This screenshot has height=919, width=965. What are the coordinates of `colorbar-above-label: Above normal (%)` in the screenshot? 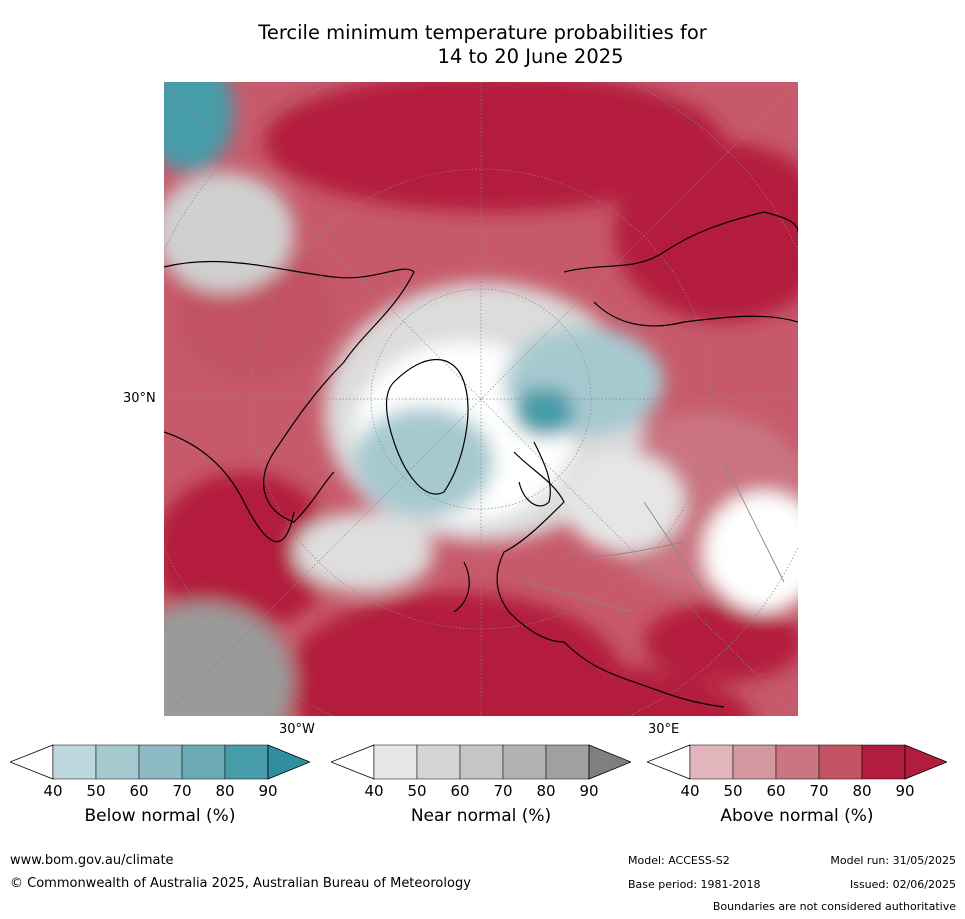 It's located at (797, 816).